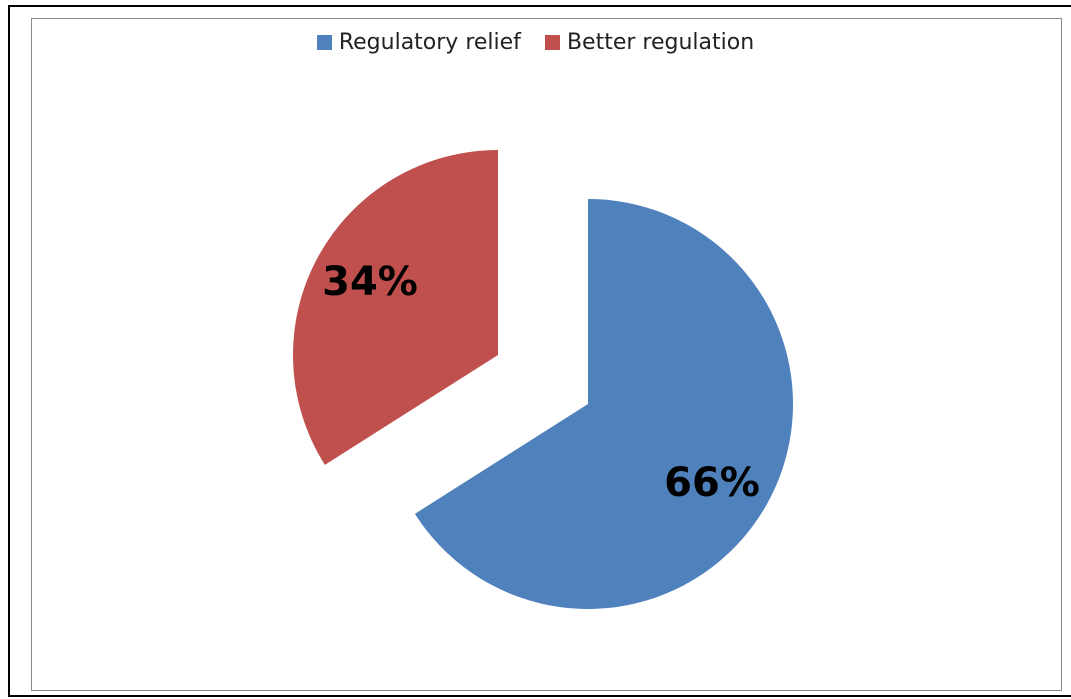 The image size is (1071, 699). Describe the element at coordinates (429, 42) in the screenshot. I see `legend-label-regulatory-relief: Regulatory relief` at that location.